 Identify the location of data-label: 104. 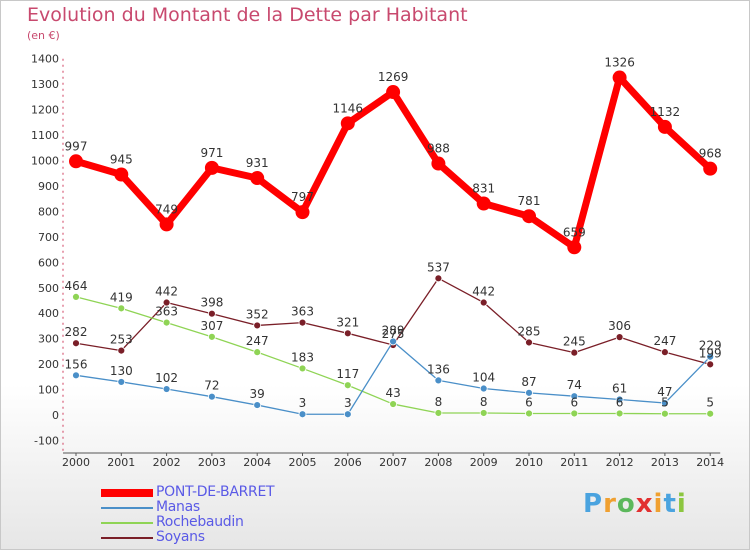
(483, 378).